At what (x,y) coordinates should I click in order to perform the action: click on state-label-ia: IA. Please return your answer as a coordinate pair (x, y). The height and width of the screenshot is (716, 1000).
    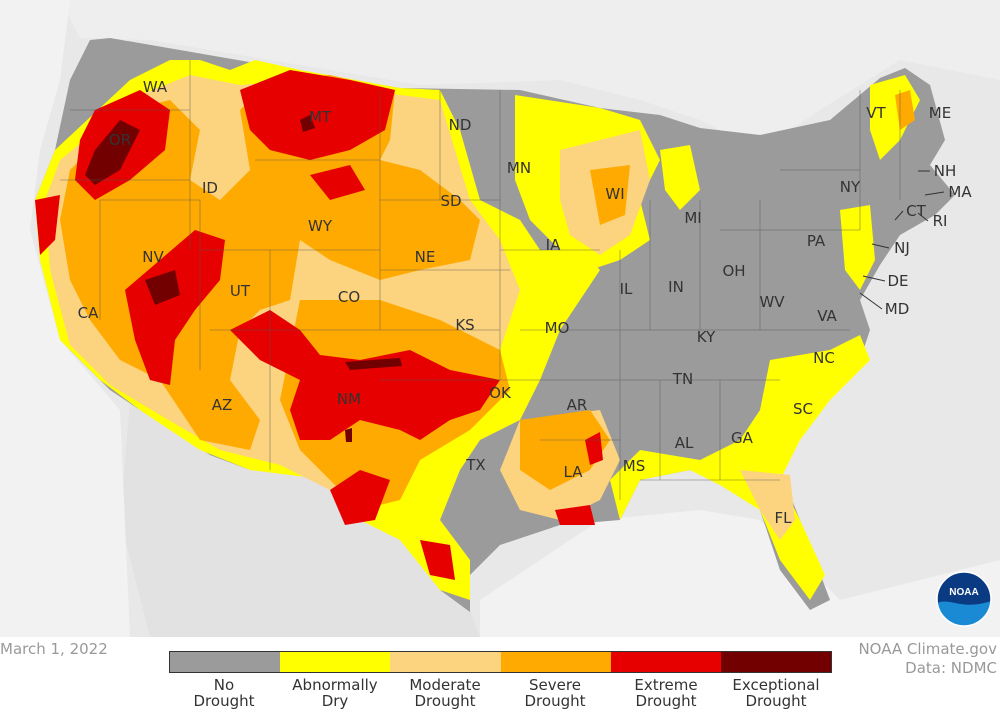
    Looking at the image, I should click on (553, 245).